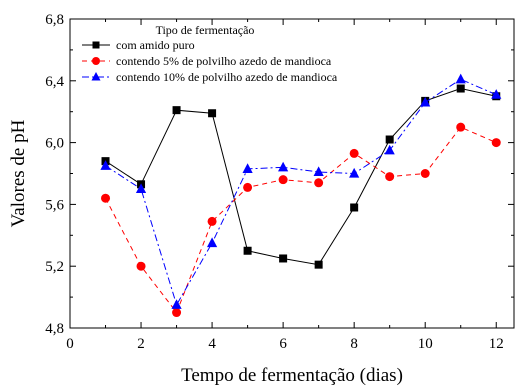 The width and height of the screenshot is (520, 387). Describe the element at coordinates (205, 30) in the screenshot. I see `legend-title: Tipo de fermentação` at that location.